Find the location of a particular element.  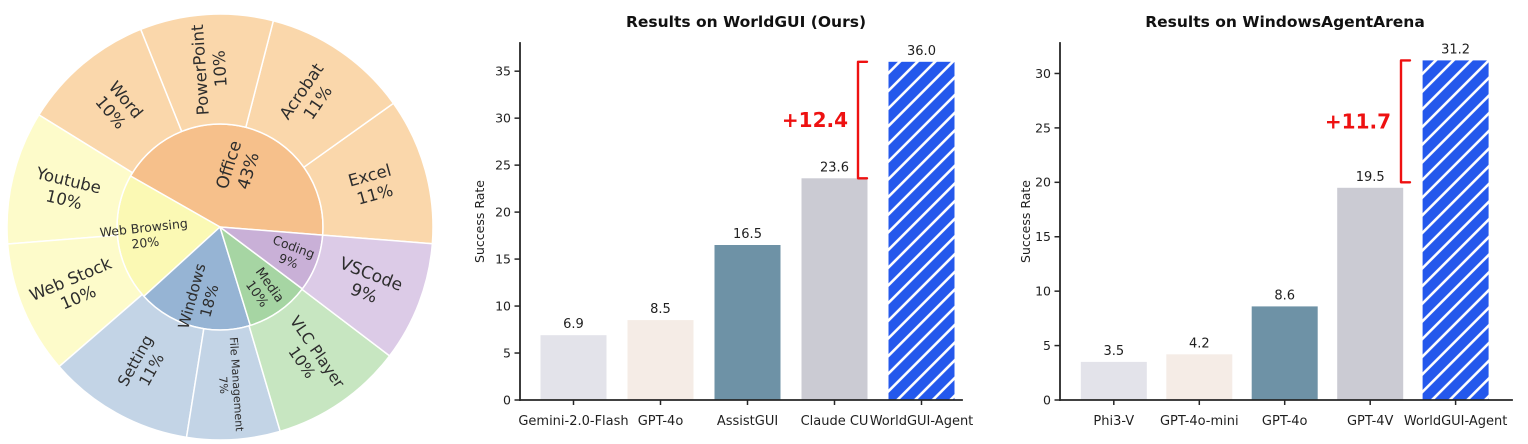

sunburst-label-text-office: Office43% is located at coordinates (239, 167).